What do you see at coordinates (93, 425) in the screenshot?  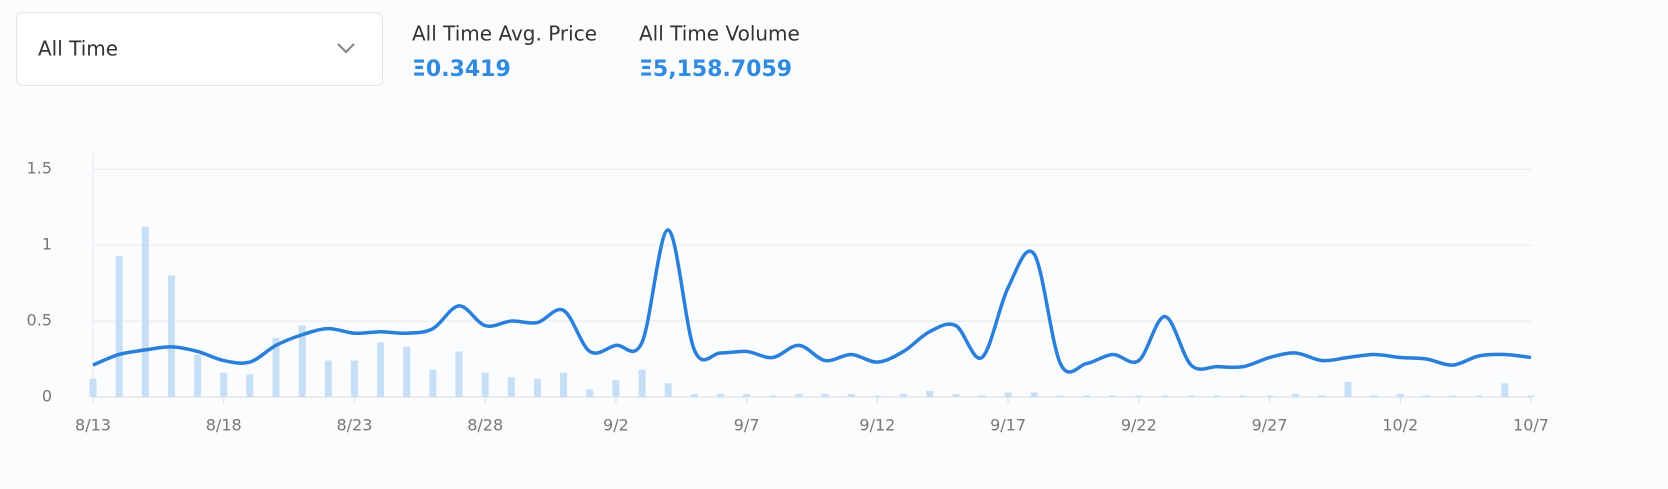 I see `x-tick-label: 8/13` at bounding box center [93, 425].